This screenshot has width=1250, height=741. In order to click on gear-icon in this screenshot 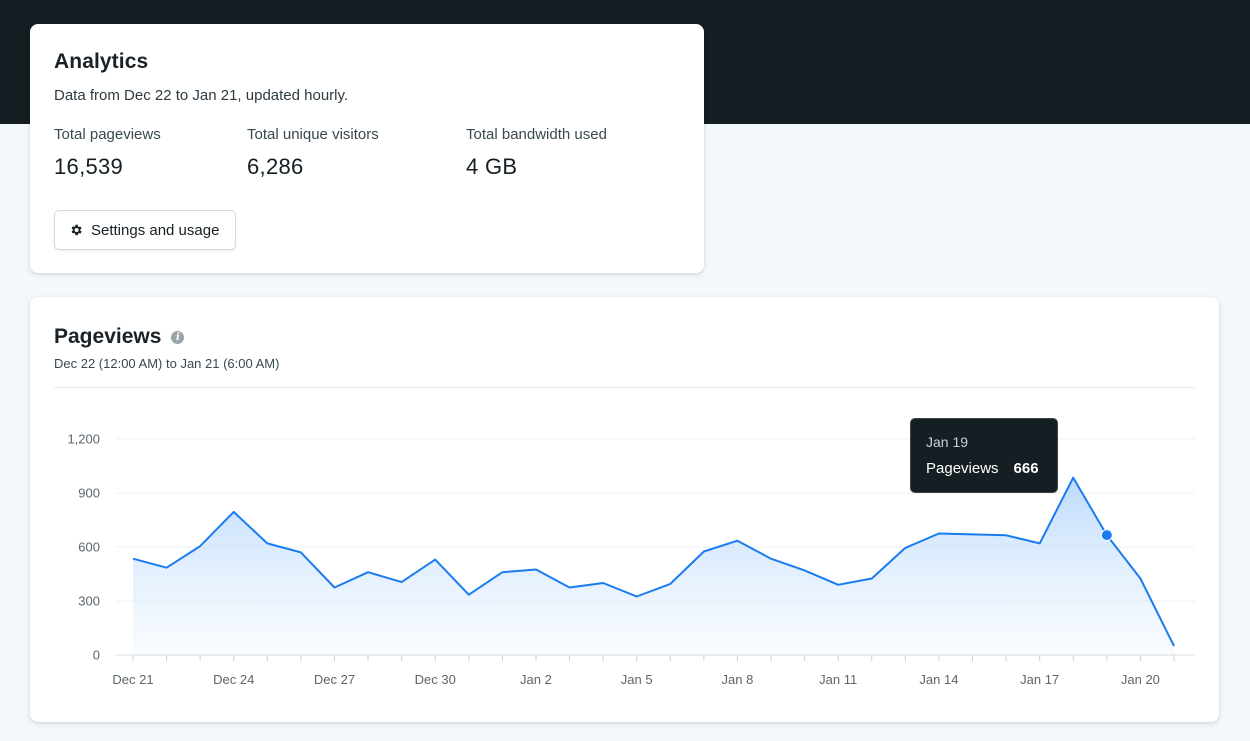, I will do `click(76, 230)`.